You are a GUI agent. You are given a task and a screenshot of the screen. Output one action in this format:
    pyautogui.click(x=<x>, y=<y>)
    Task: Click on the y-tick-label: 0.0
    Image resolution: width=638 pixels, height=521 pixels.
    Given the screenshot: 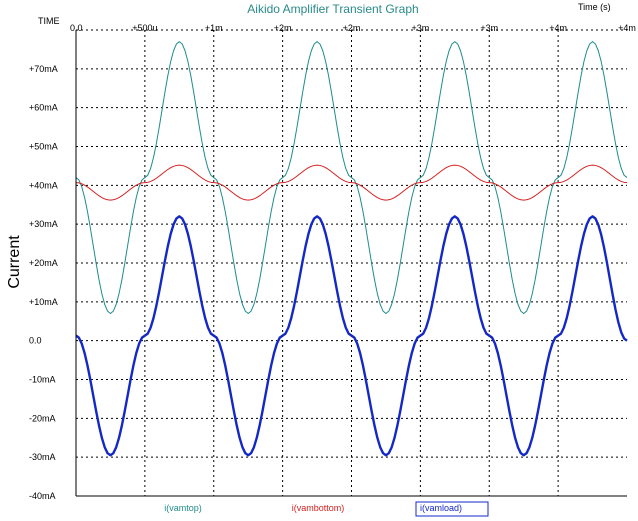 What is the action you would take?
    pyautogui.click(x=35, y=341)
    